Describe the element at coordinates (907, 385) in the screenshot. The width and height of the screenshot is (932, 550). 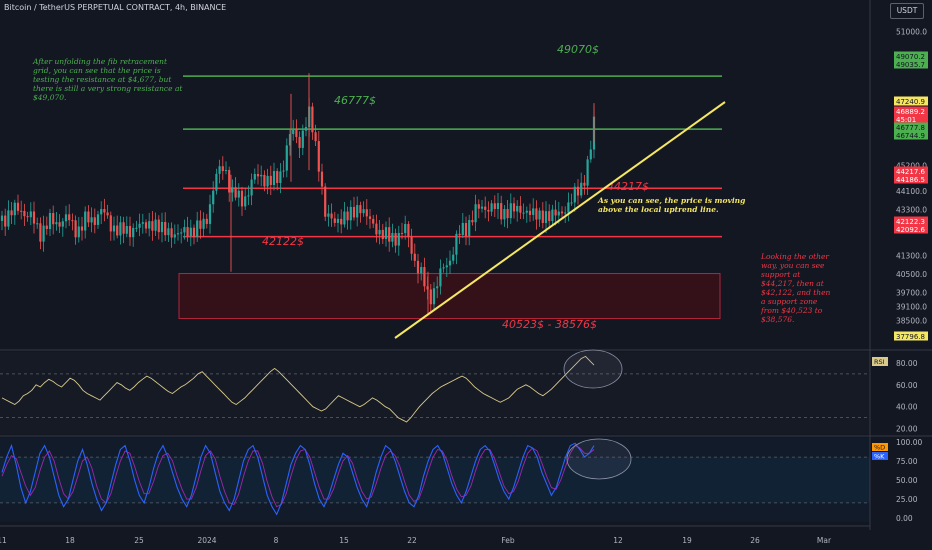
I see `rsi-tick-label: 60.00` at that location.